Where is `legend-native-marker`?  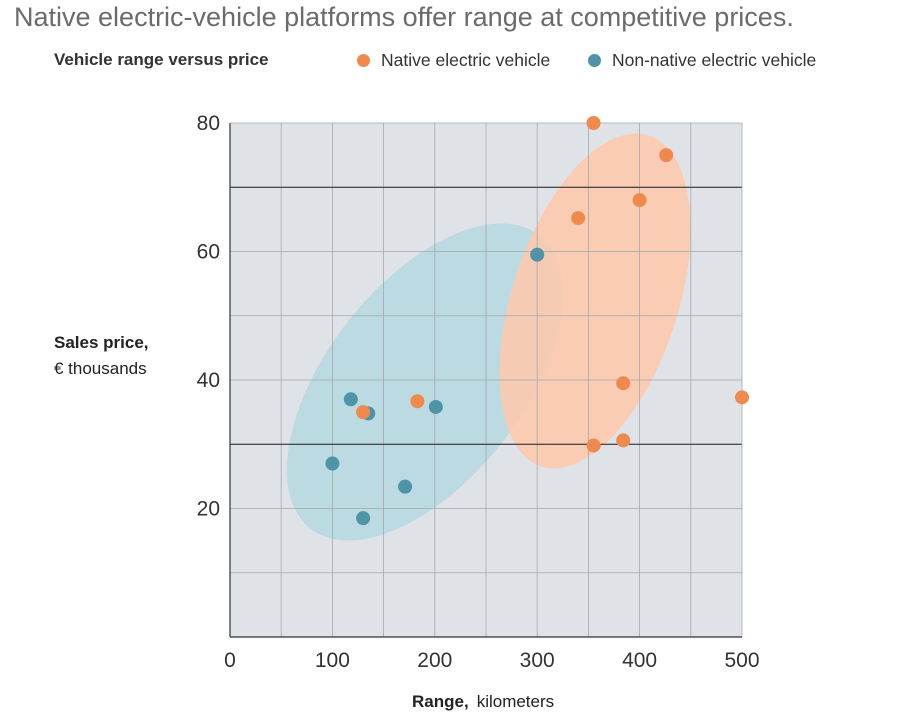 legend-native-marker is located at coordinates (363, 60).